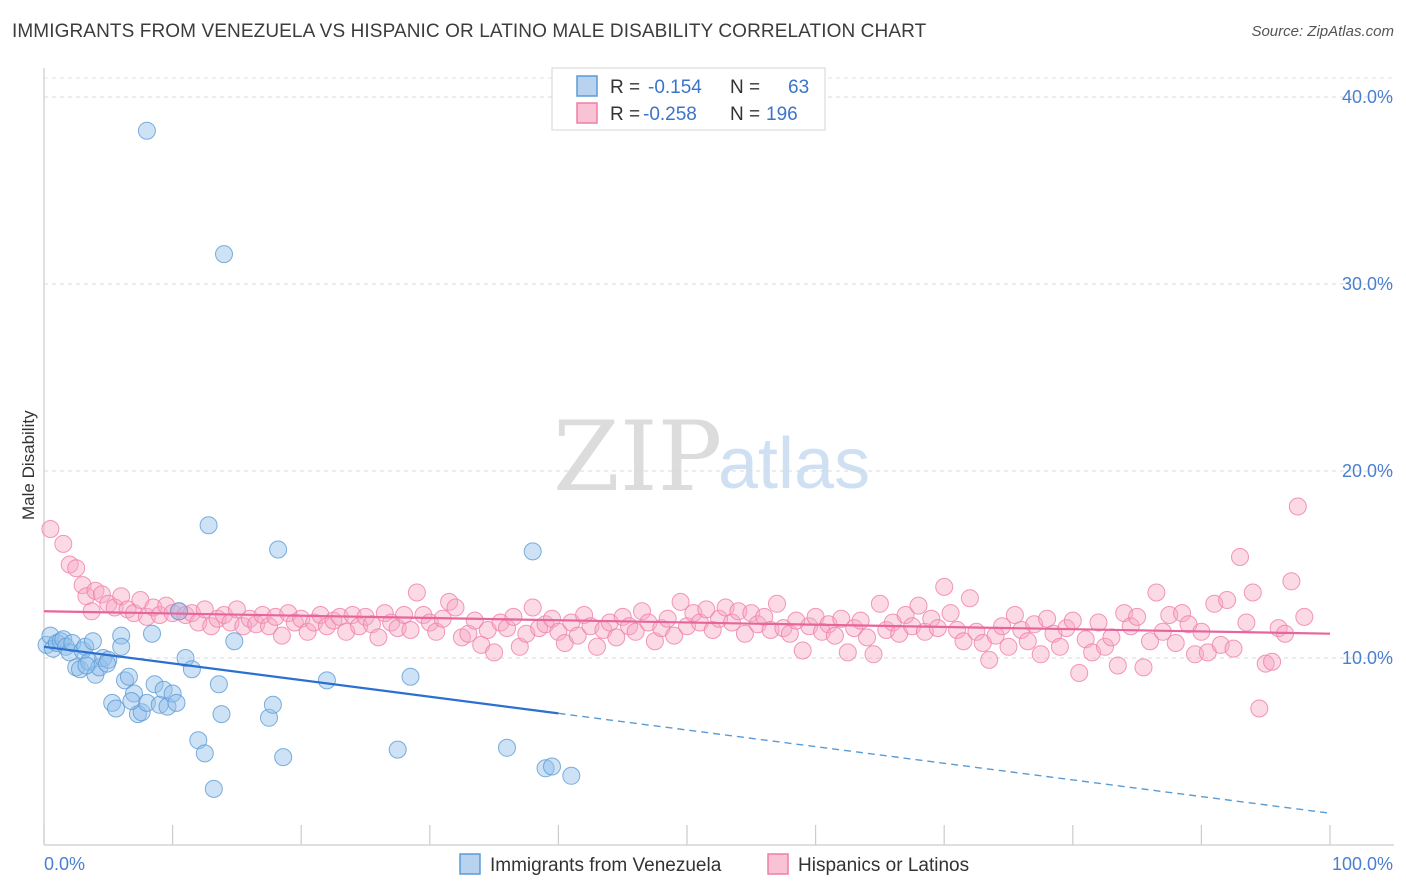  What do you see at coordinates (794, 464) in the screenshot?
I see `watermark-atlas: atlas` at bounding box center [794, 464].